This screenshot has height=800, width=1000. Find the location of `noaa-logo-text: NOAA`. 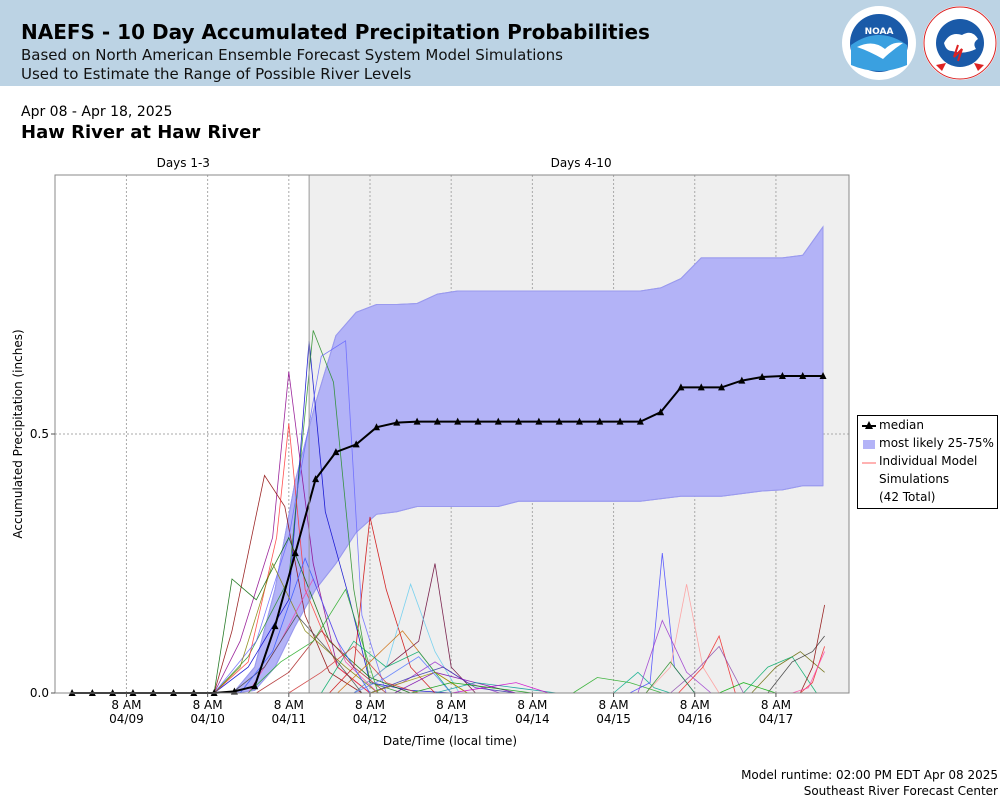

noaa-logo-text: NOAA is located at coordinates (879, 32).